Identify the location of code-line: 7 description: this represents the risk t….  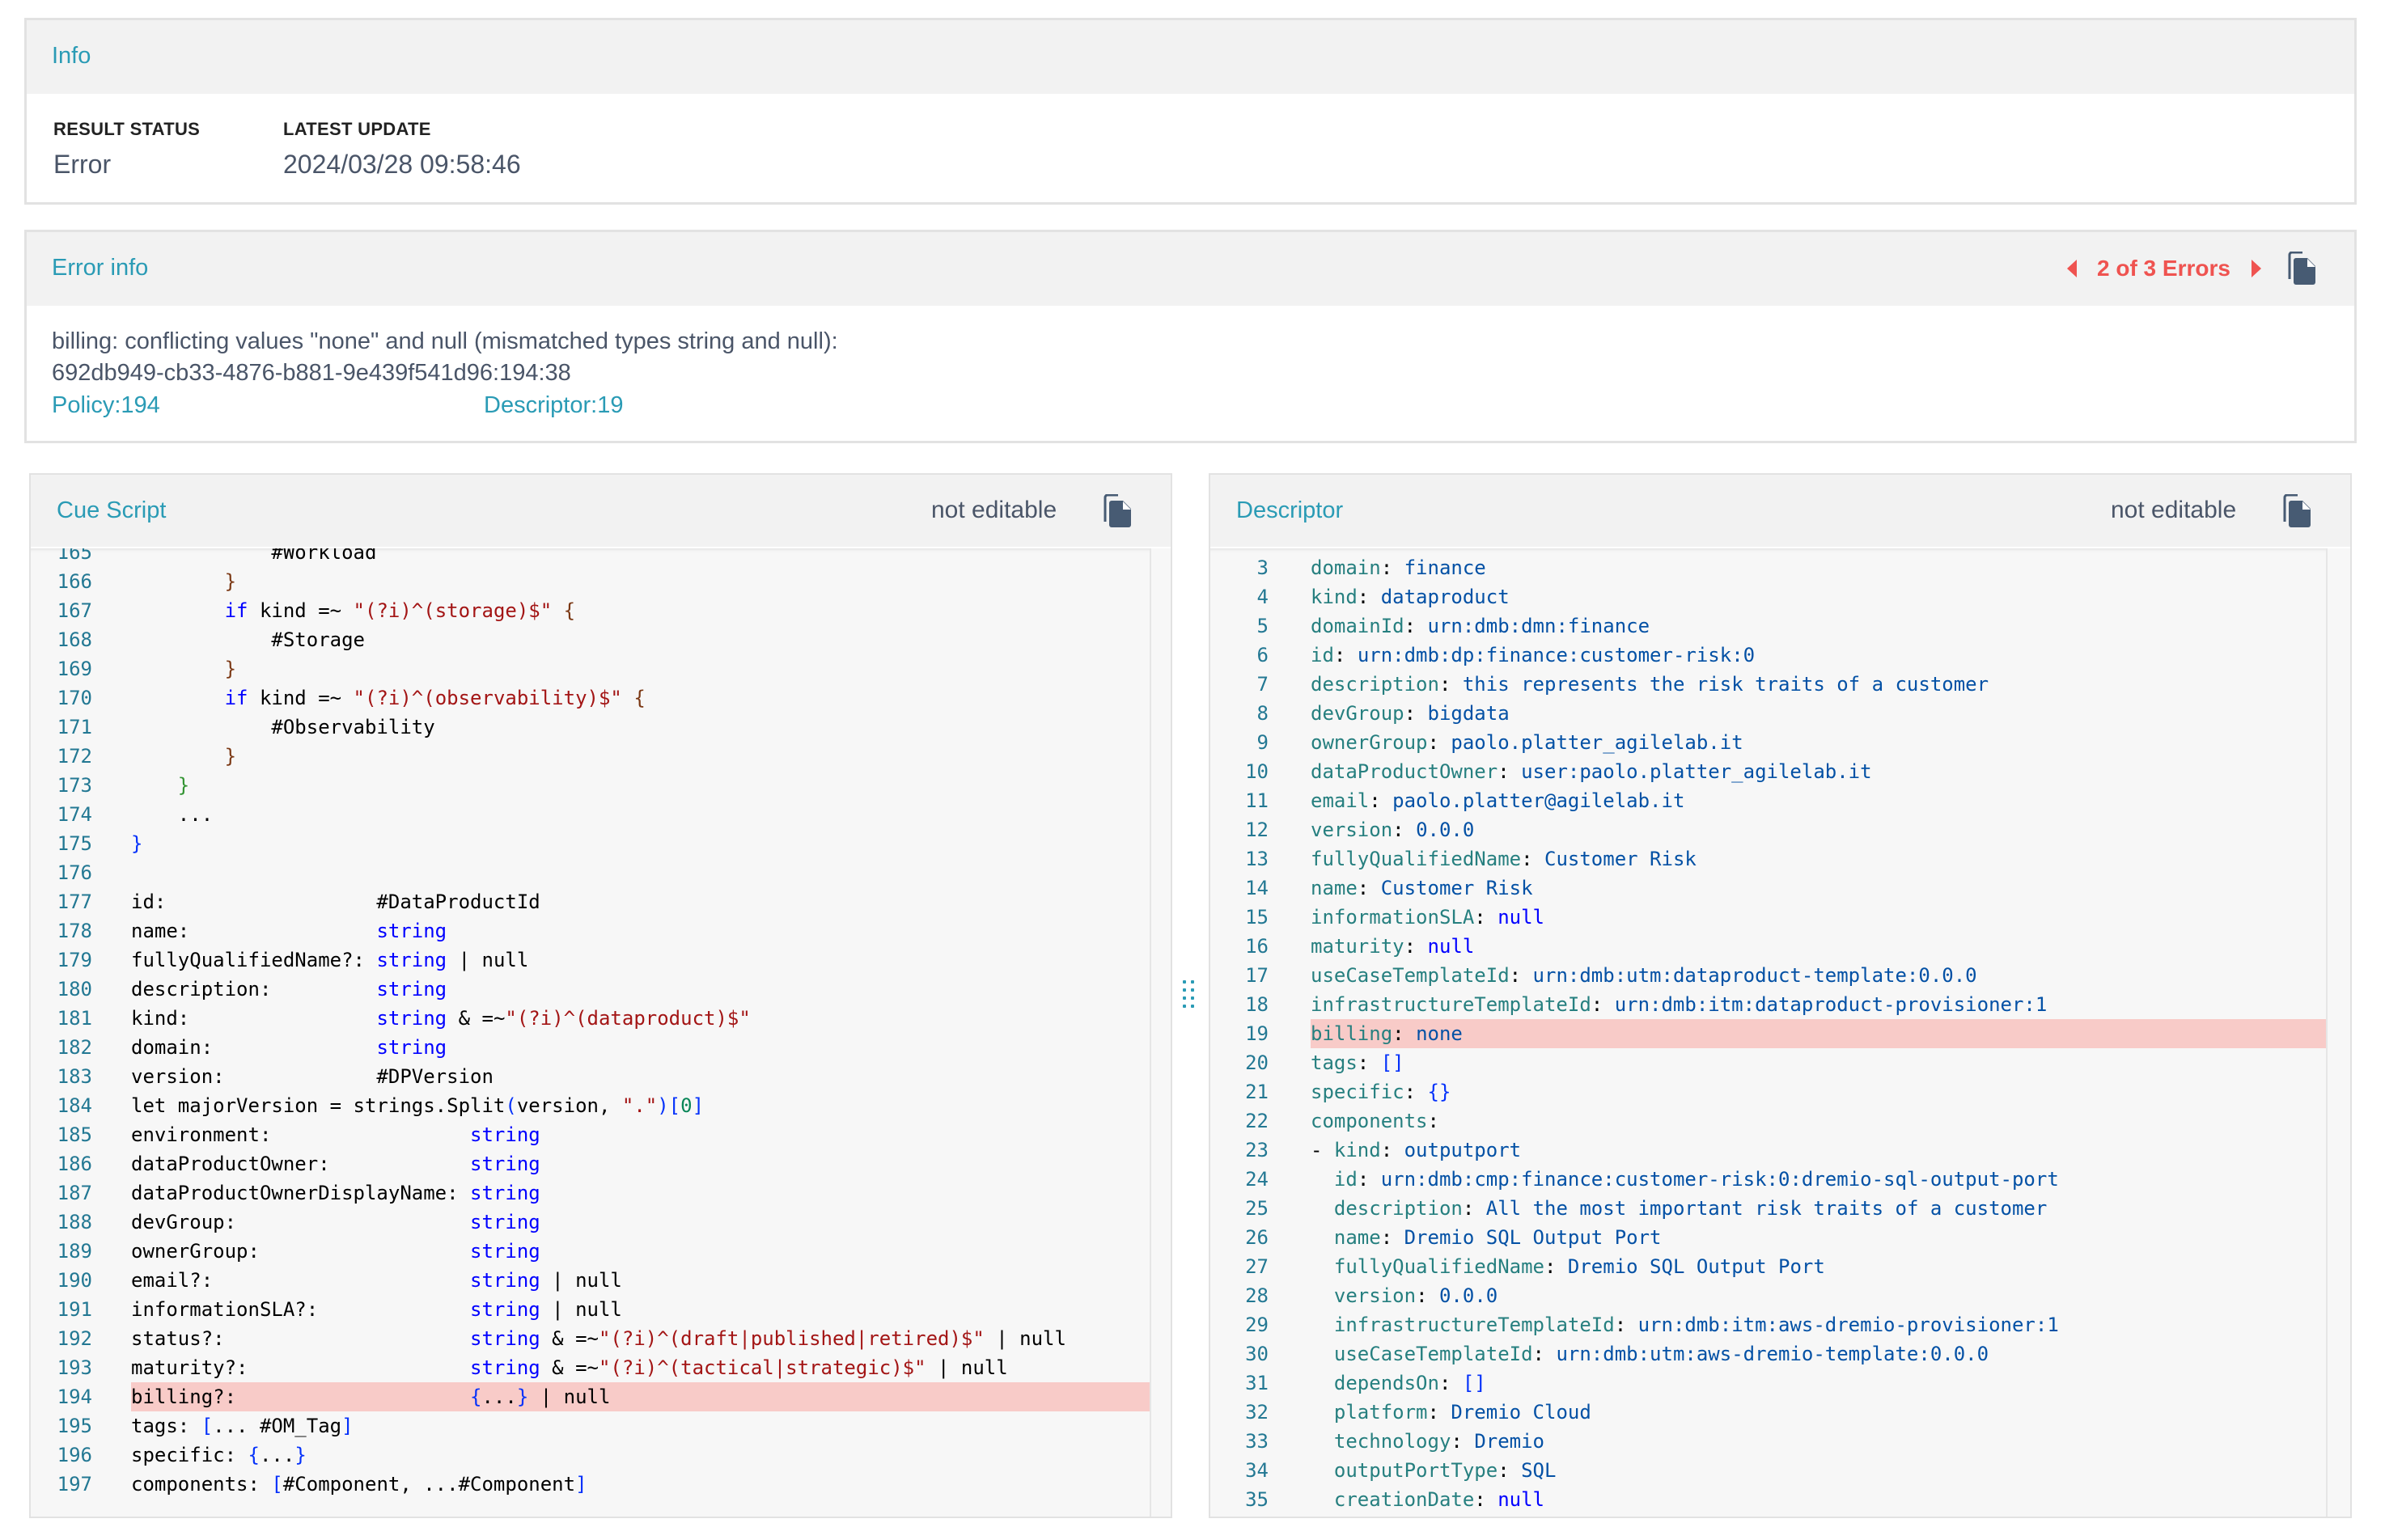
(1780, 684).